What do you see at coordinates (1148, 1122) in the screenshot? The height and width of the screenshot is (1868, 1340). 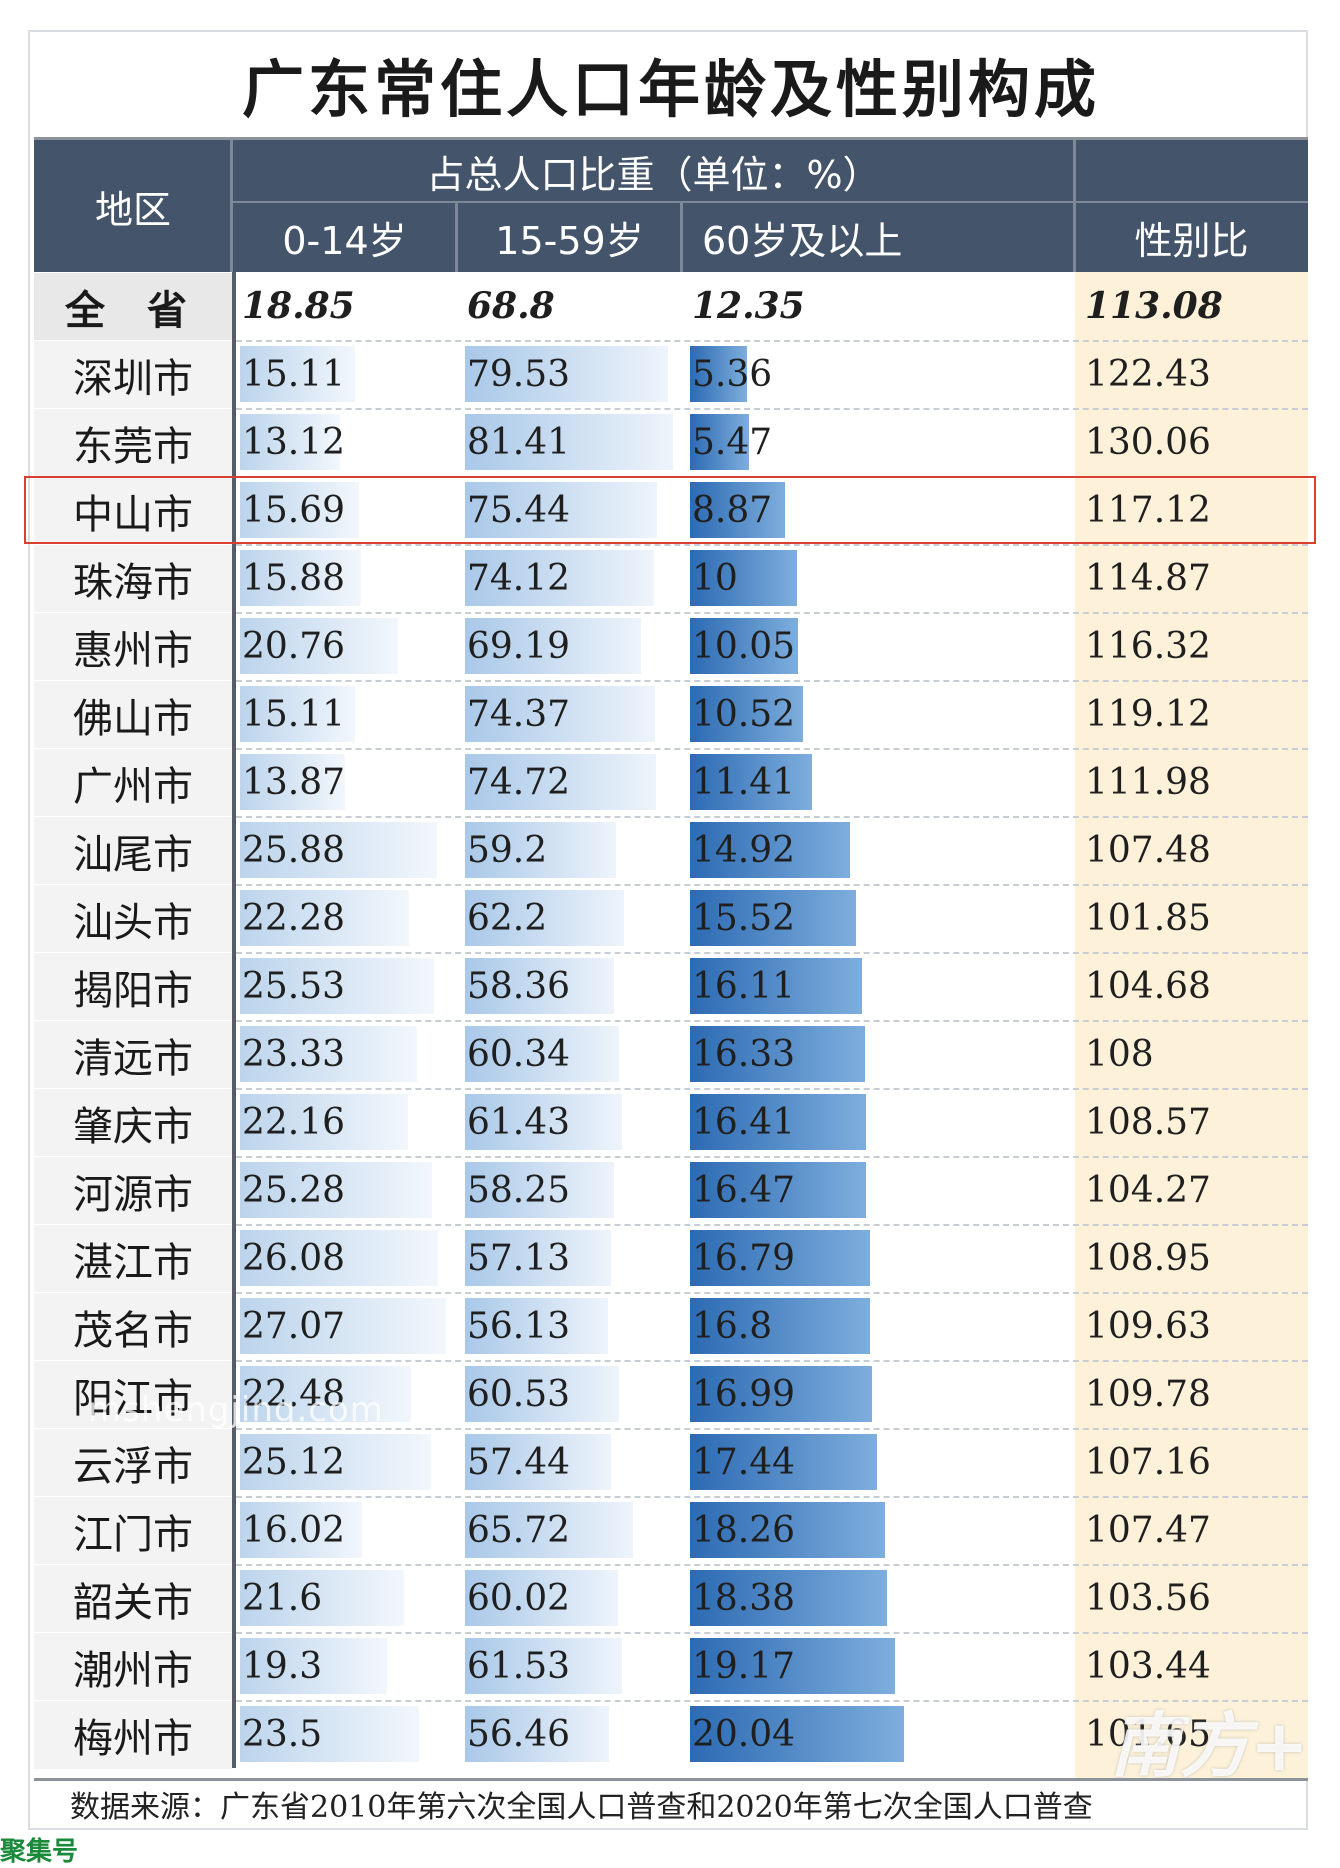 I see `sex-ratio-label: 108.57` at bounding box center [1148, 1122].